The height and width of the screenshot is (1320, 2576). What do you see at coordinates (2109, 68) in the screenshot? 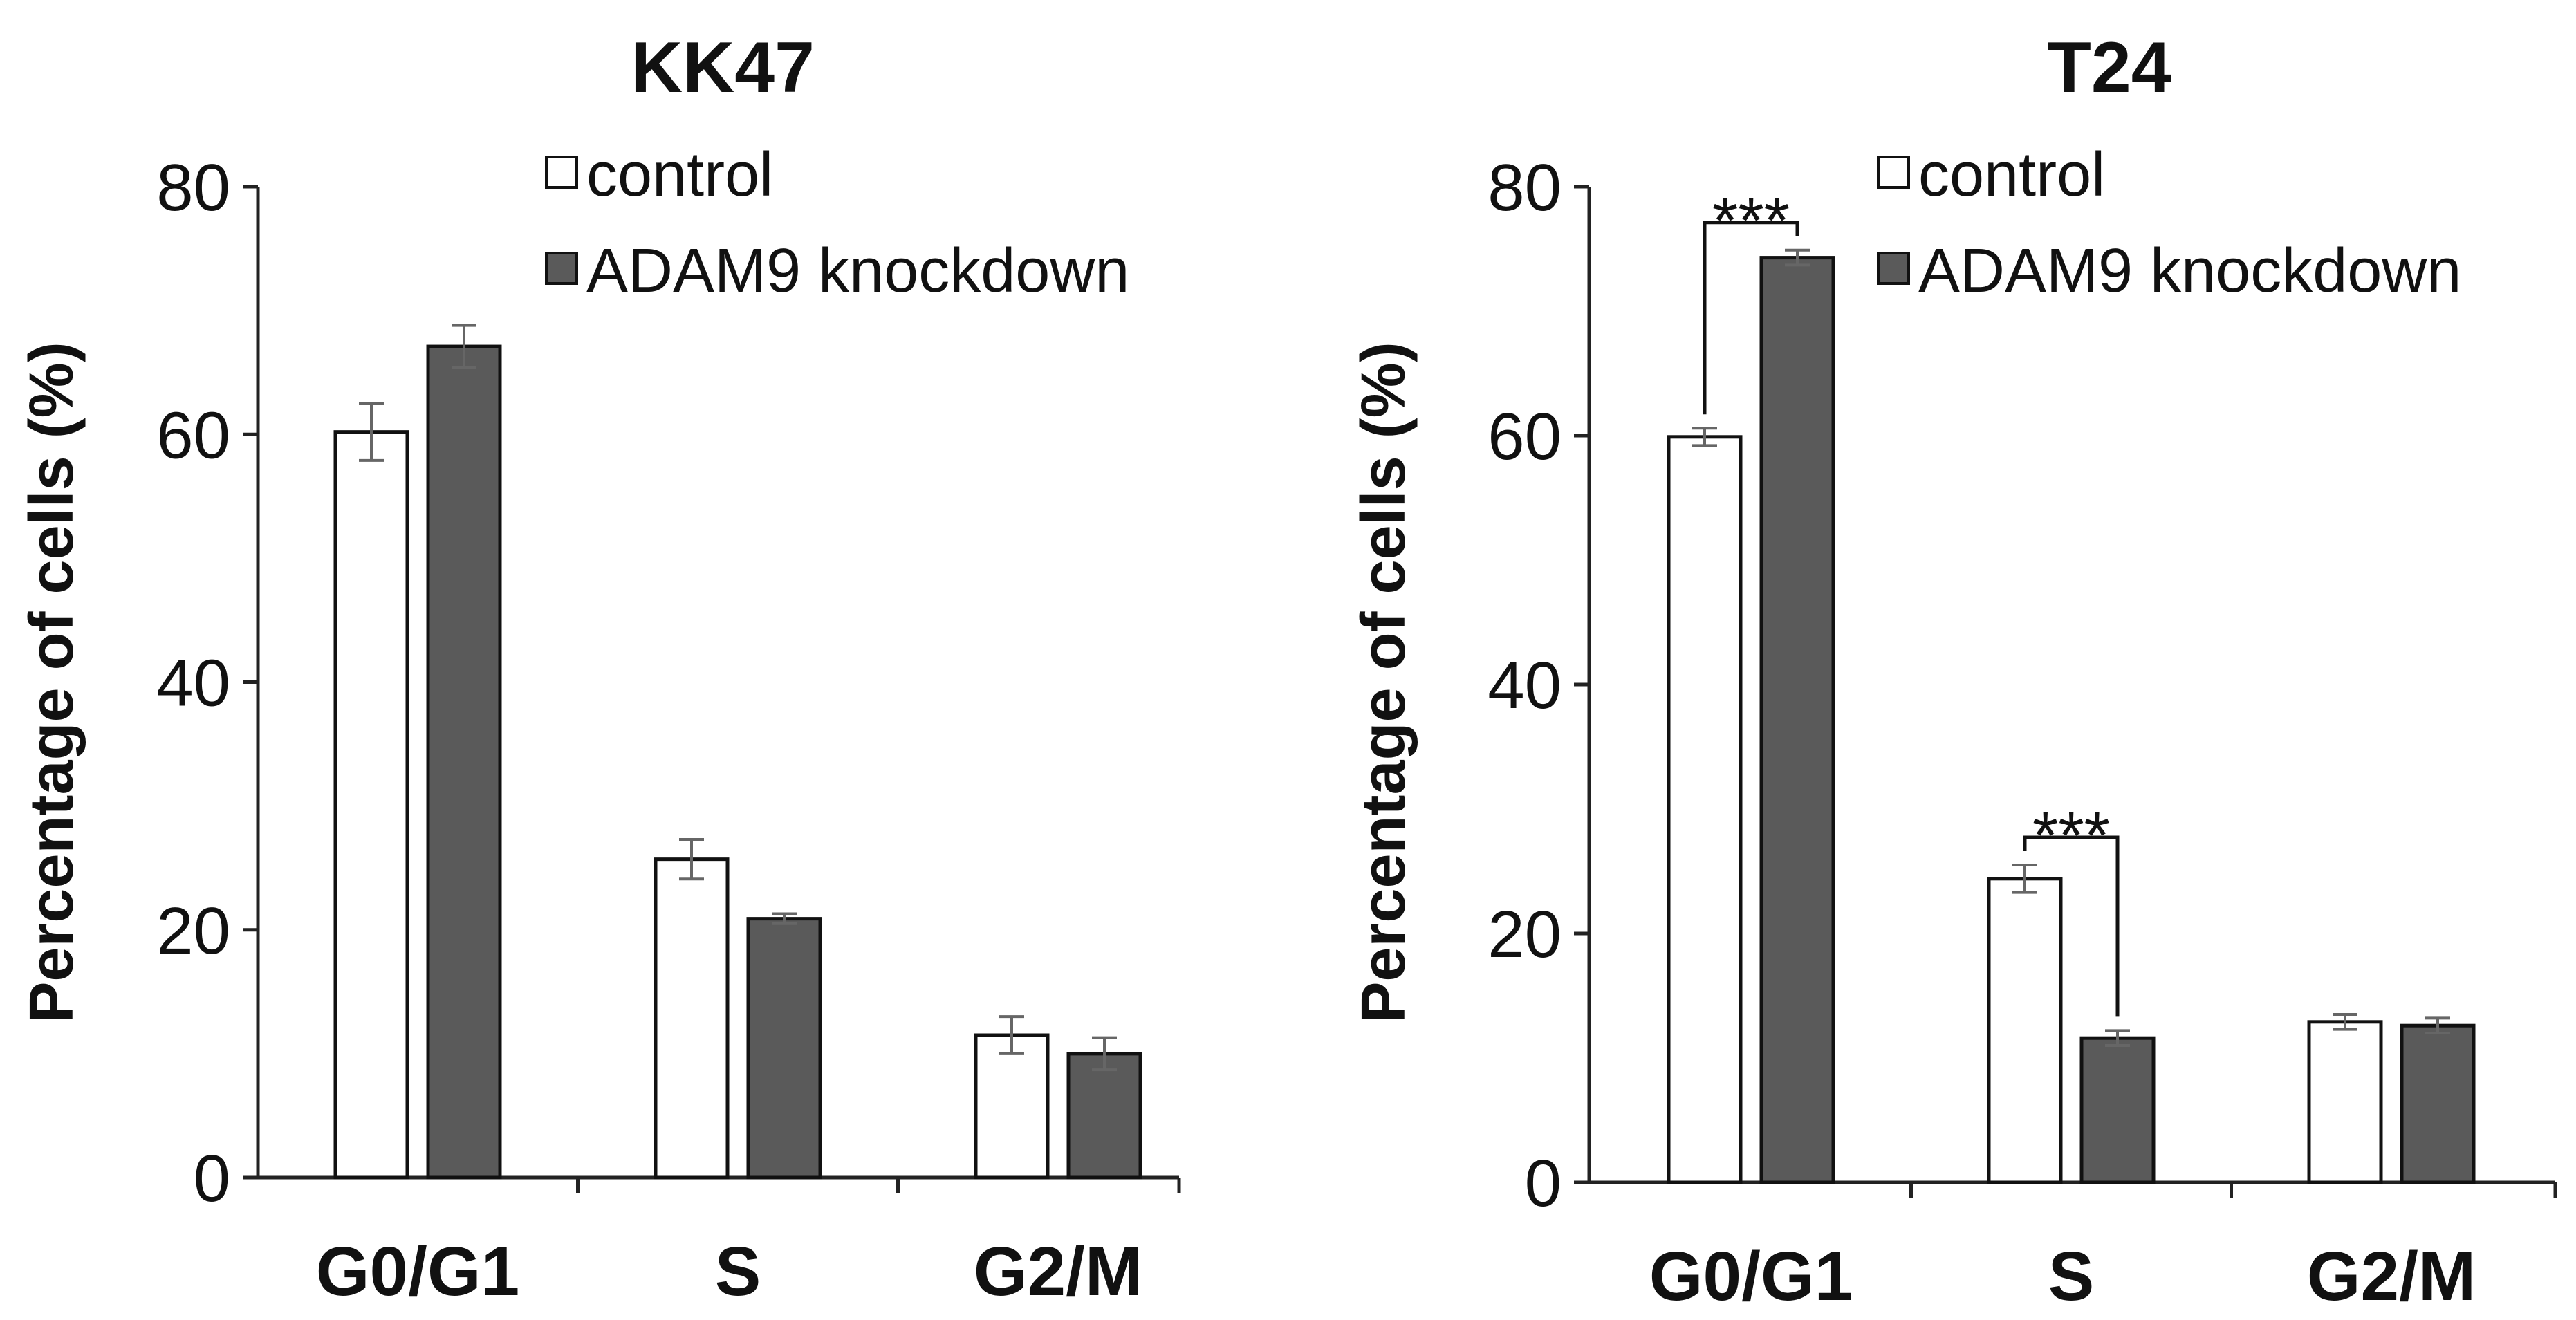
I see `chart-title: T24` at bounding box center [2109, 68].